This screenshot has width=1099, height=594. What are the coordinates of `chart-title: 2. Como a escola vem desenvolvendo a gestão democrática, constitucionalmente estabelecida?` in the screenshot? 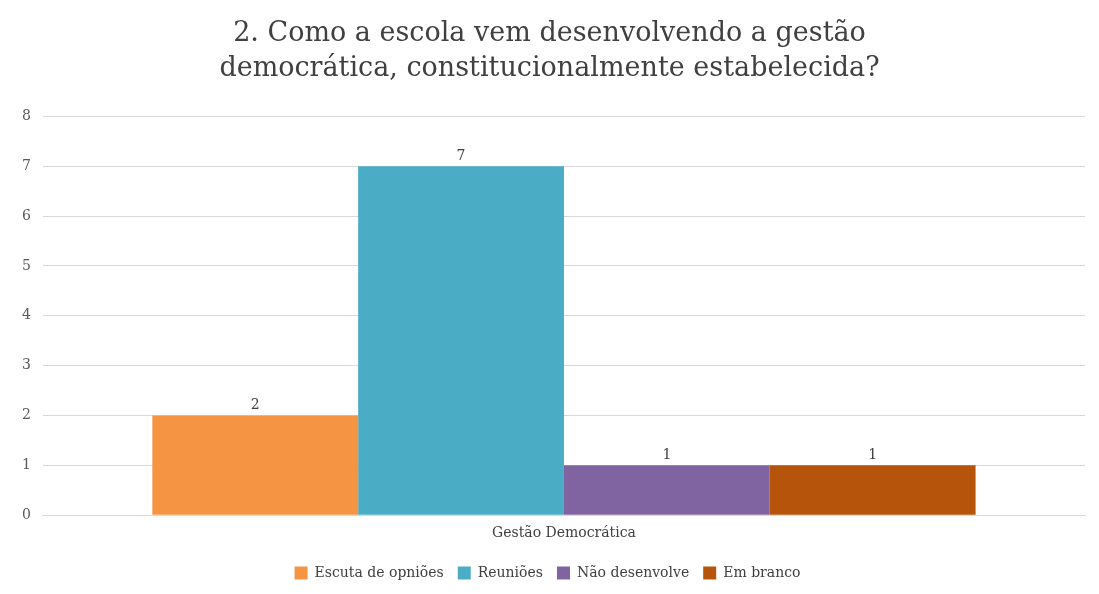 It's located at (549, 49).